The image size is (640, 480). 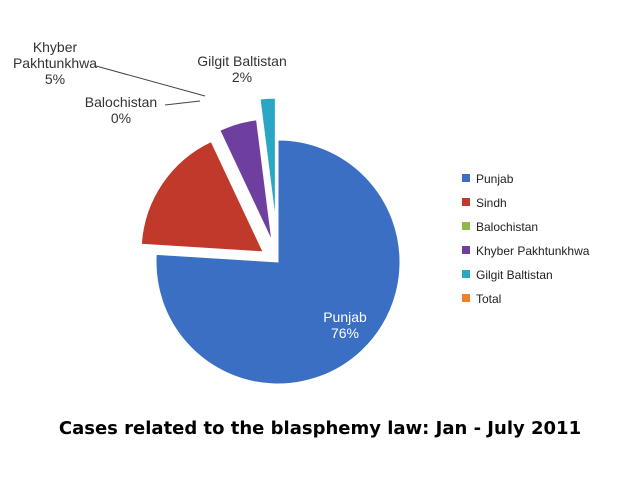 What do you see at coordinates (55, 63) in the screenshot?
I see `slice-label-khyber-pakhtunkhwa: Khyber Pakhtunkhwa 5%` at bounding box center [55, 63].